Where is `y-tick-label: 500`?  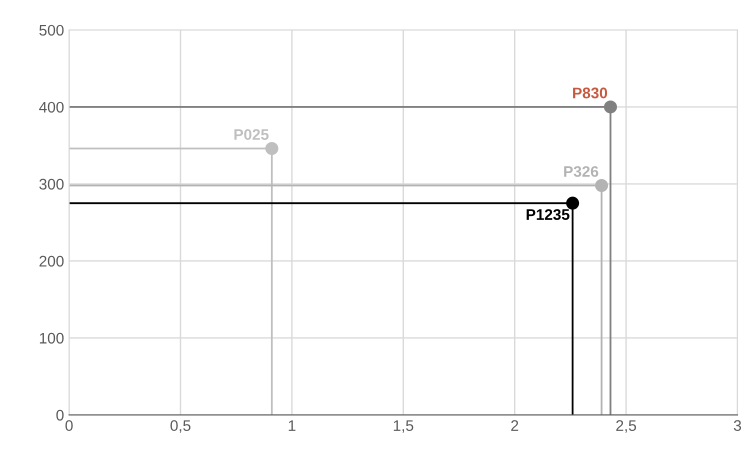
y-tick-label: 500 is located at coordinates (51, 30).